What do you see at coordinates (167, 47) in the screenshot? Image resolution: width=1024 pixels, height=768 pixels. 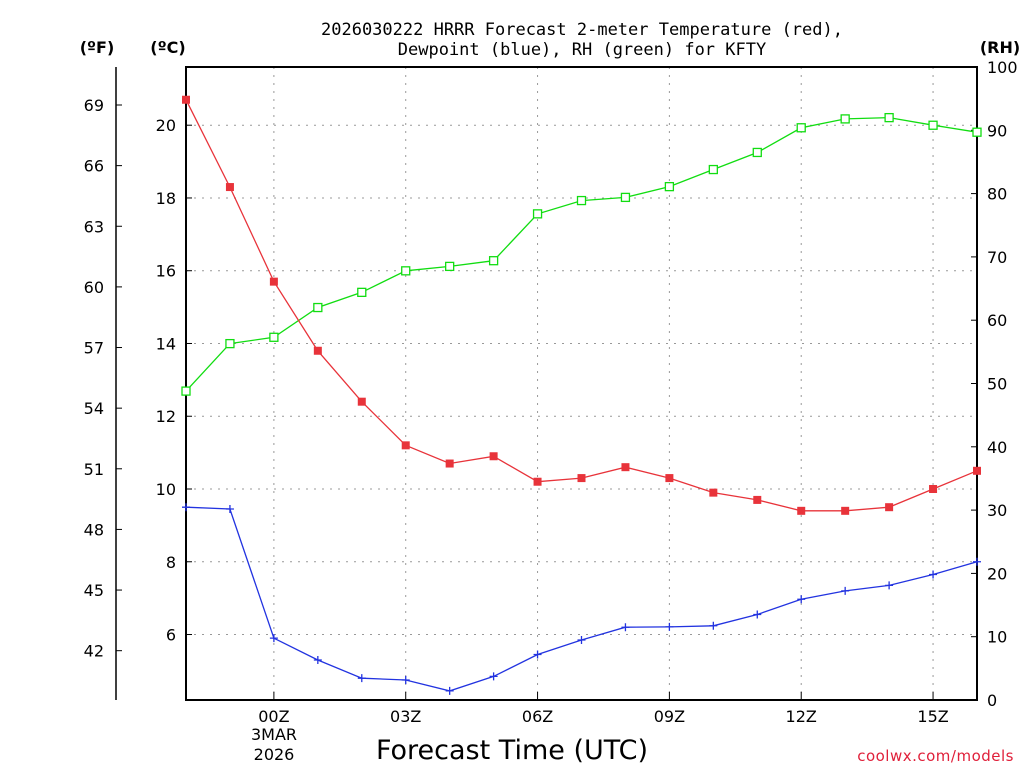 I see `celsius-unit-label: (ºC)` at bounding box center [167, 47].